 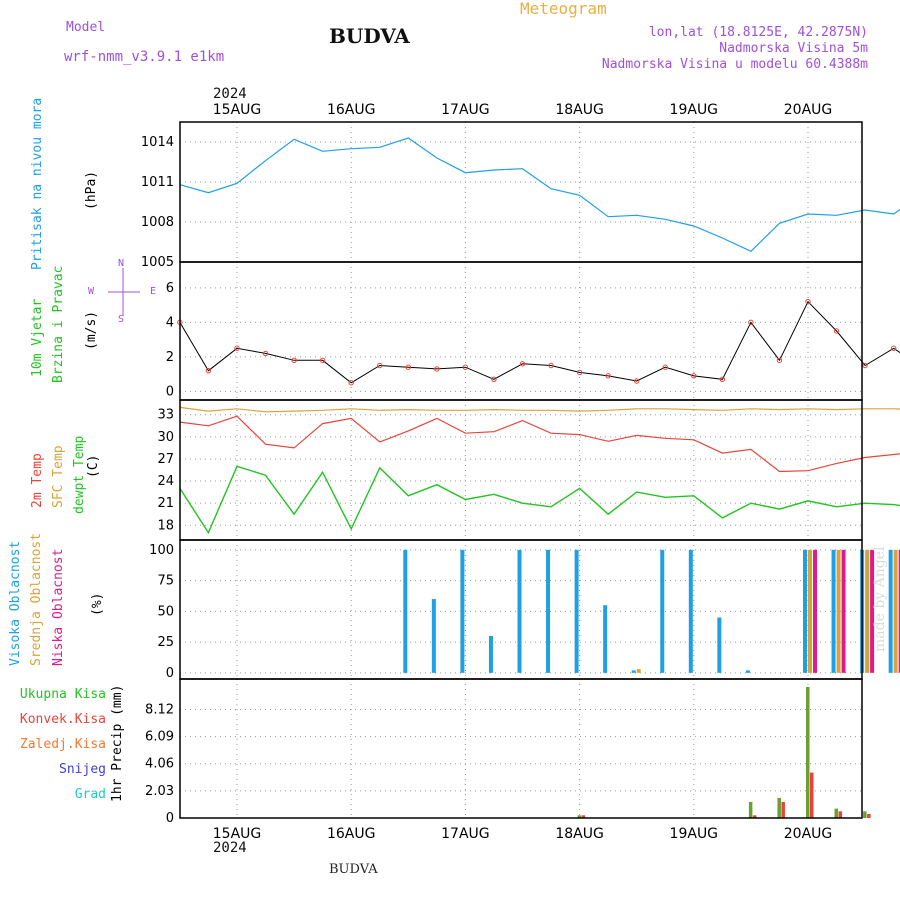 I want to click on compass-rose: N S W E, so click(x=125, y=293).